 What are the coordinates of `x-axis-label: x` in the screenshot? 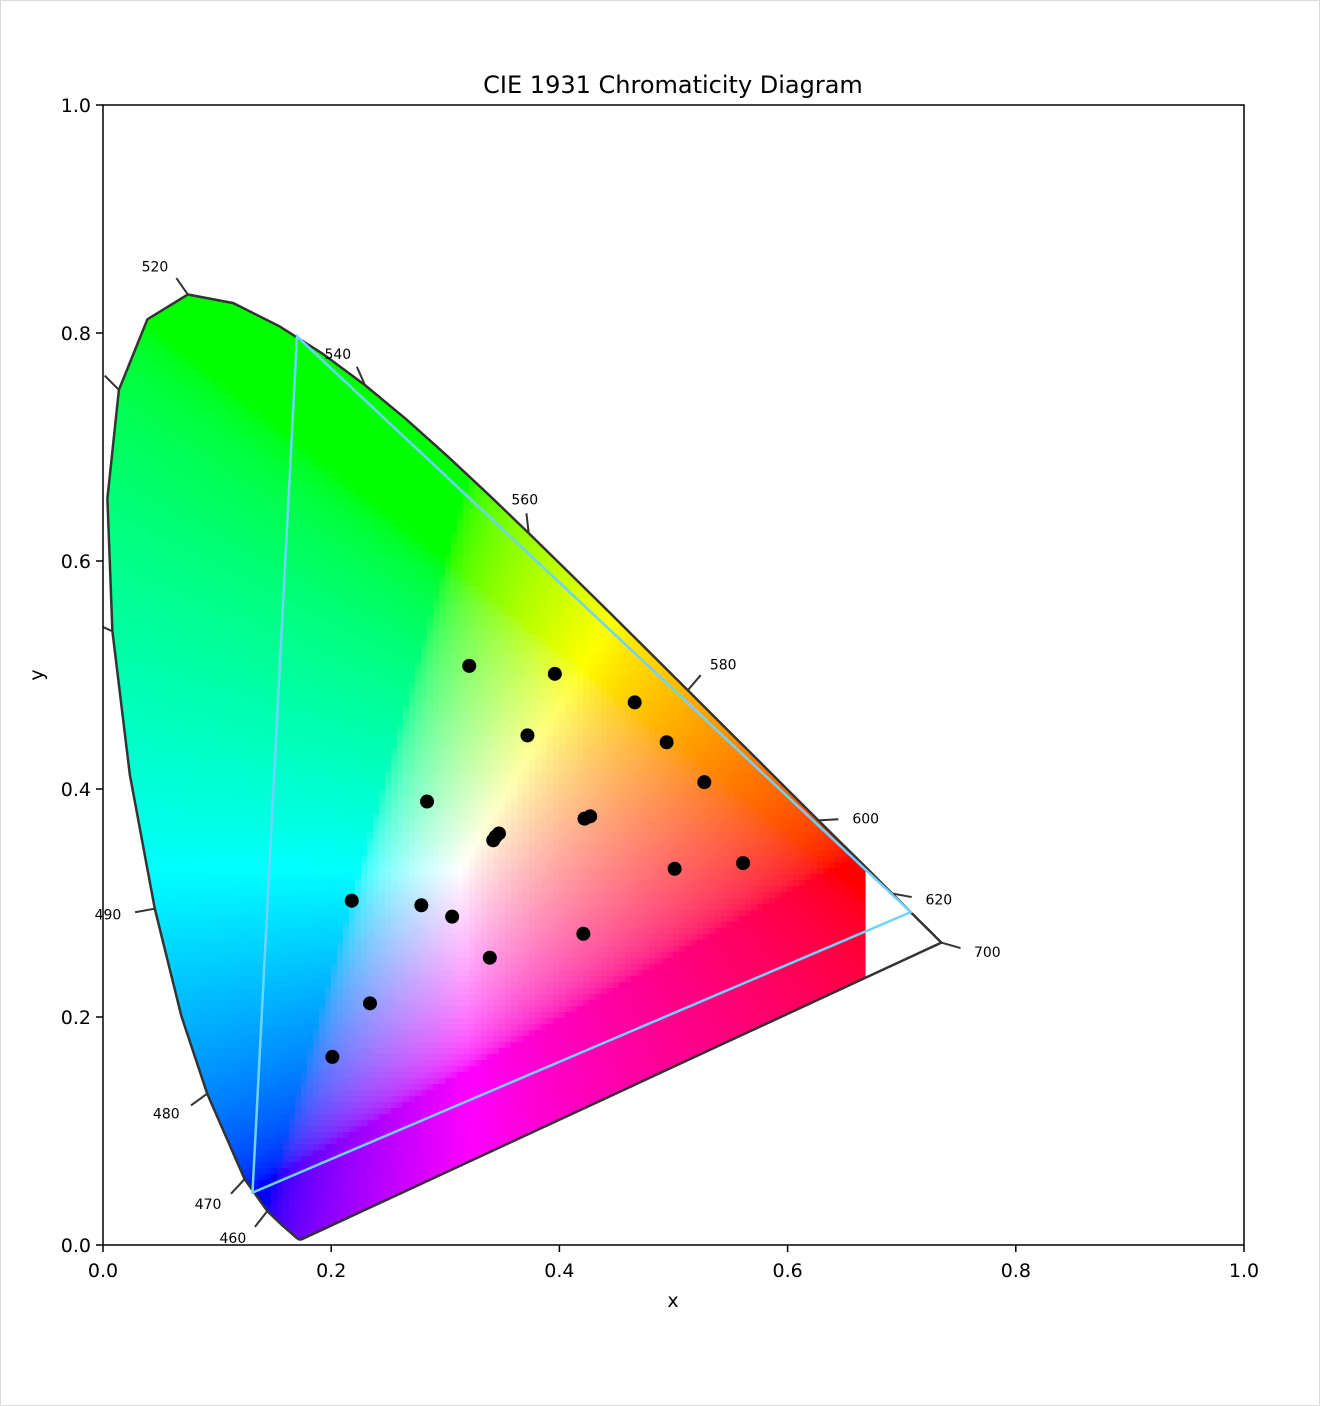 It's located at (672, 1301).